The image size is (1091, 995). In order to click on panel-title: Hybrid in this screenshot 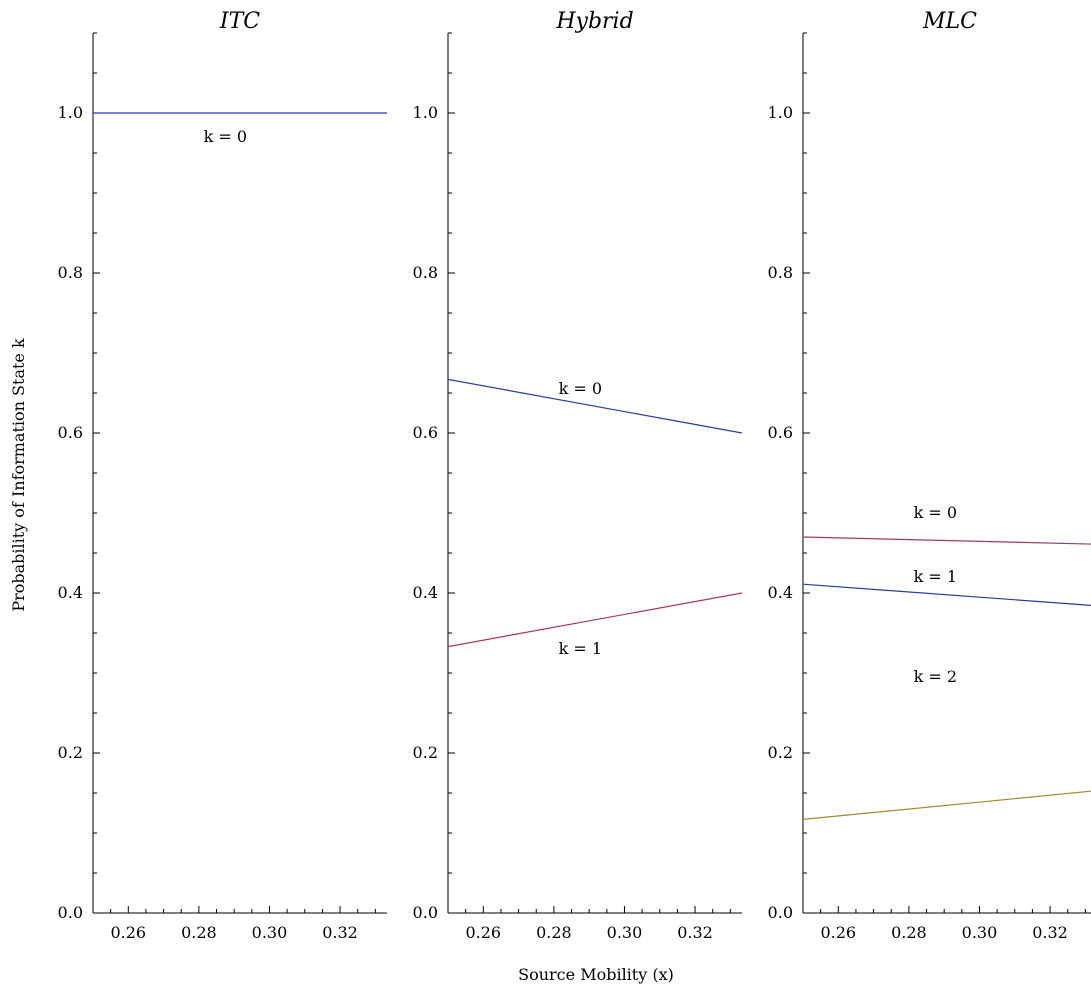, I will do `click(594, 21)`.